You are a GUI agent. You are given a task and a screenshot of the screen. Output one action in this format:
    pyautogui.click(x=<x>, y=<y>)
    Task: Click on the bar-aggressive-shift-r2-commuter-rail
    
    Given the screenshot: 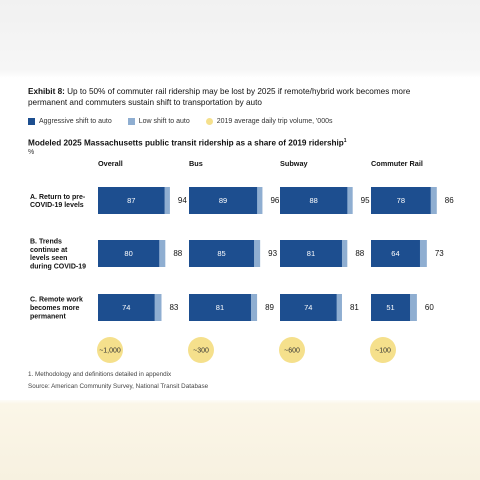 What is the action you would take?
    pyautogui.click(x=395, y=253)
    